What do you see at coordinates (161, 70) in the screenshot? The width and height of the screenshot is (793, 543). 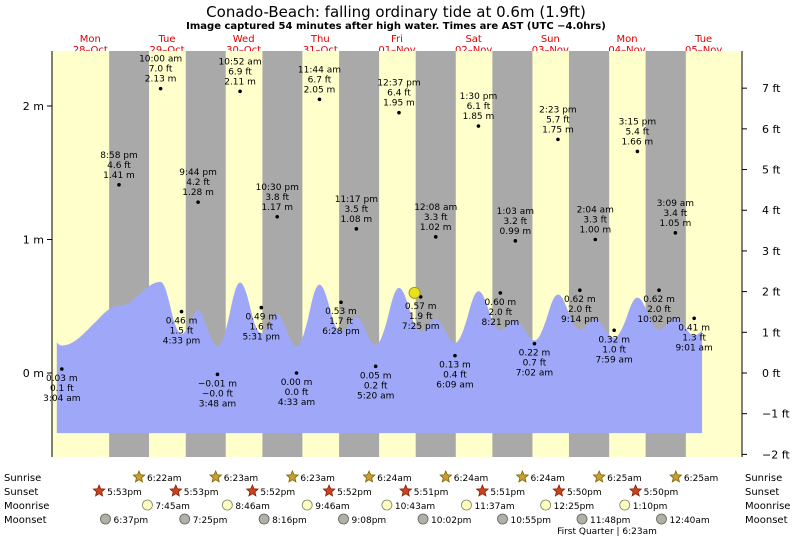 I see `tide-event-feet: 7.0 ft` at bounding box center [161, 70].